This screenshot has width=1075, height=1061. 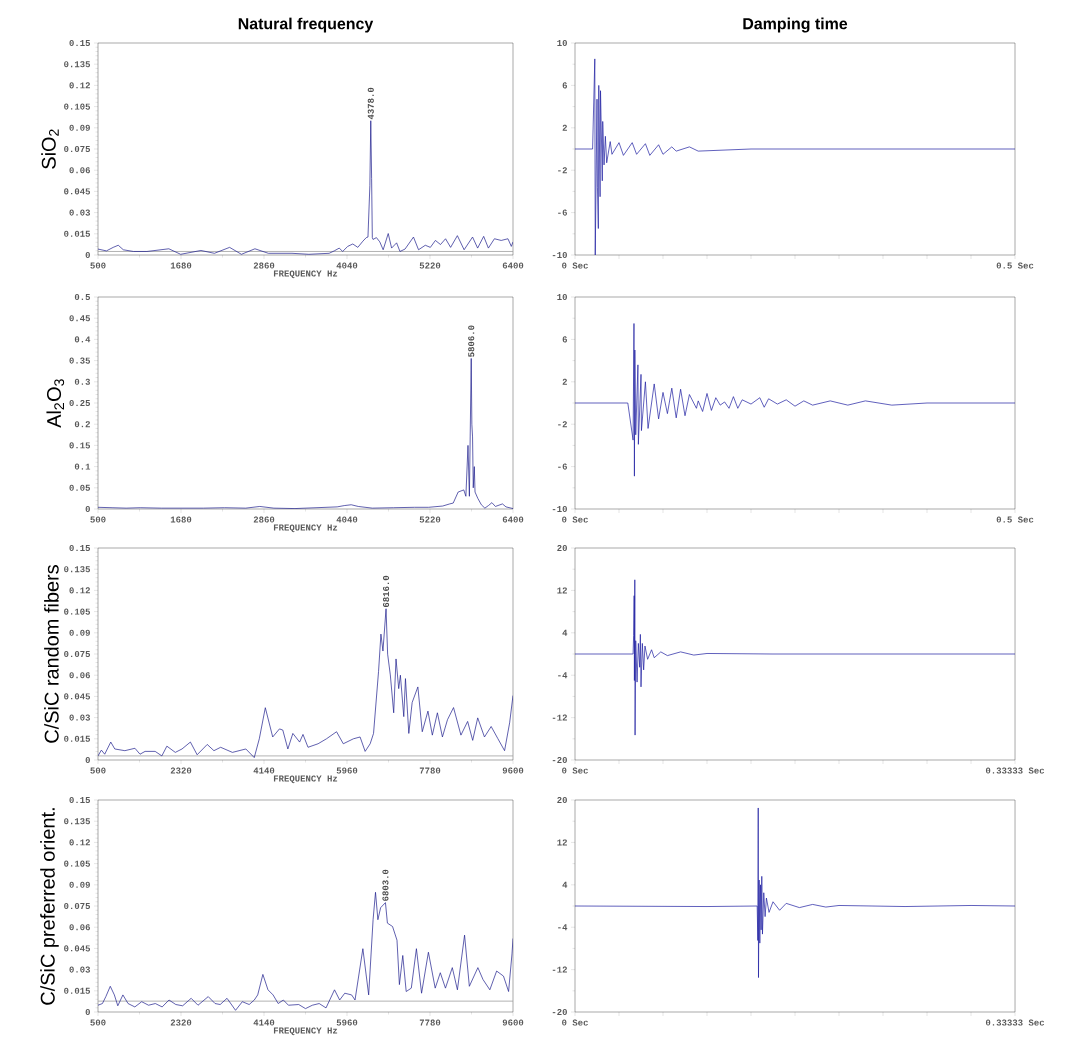 What do you see at coordinates (513, 265) in the screenshot?
I see `x-tick-label: 6400` at bounding box center [513, 265].